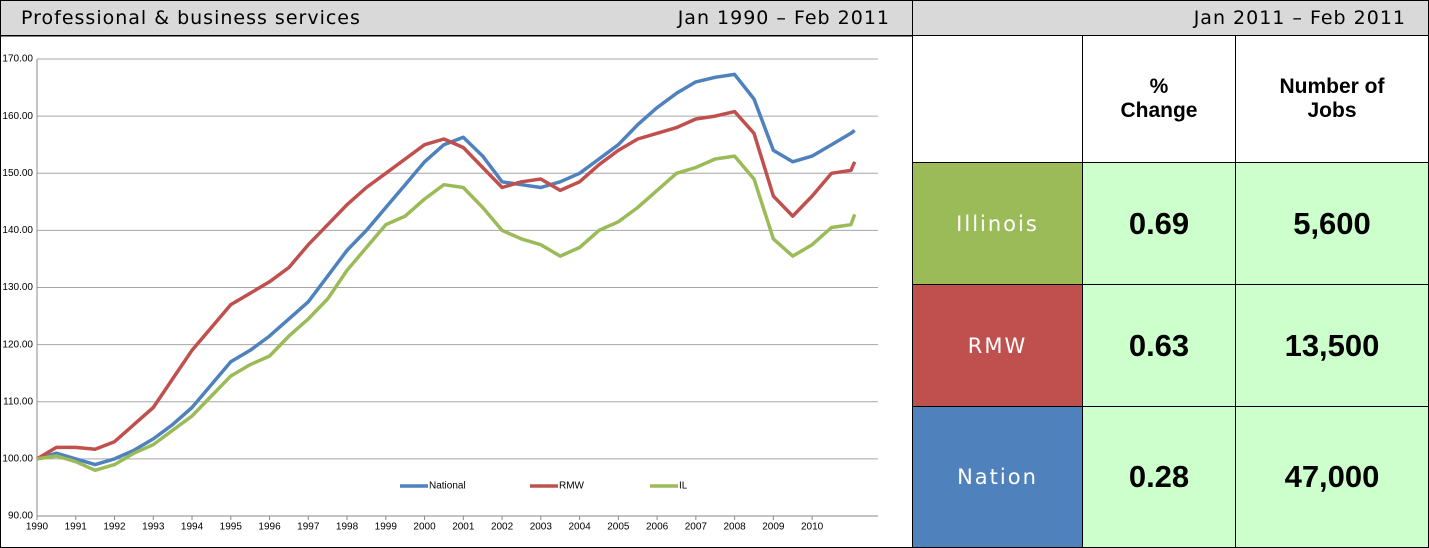  I want to click on column-header: % Change, so click(1159, 99).